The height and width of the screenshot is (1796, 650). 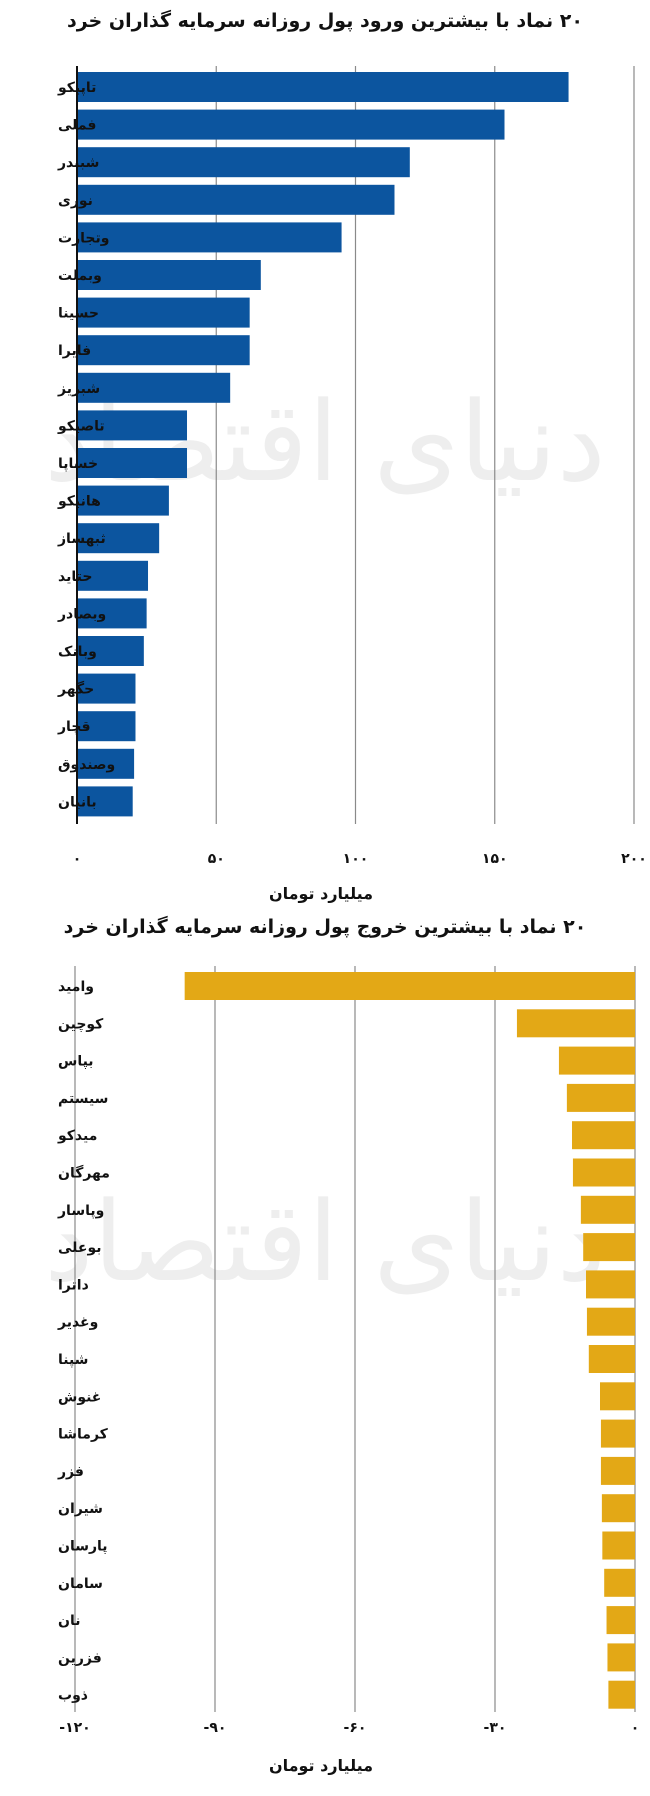 What do you see at coordinates (83, 238) in the screenshot?
I see `category-label: وتجارت` at bounding box center [83, 238].